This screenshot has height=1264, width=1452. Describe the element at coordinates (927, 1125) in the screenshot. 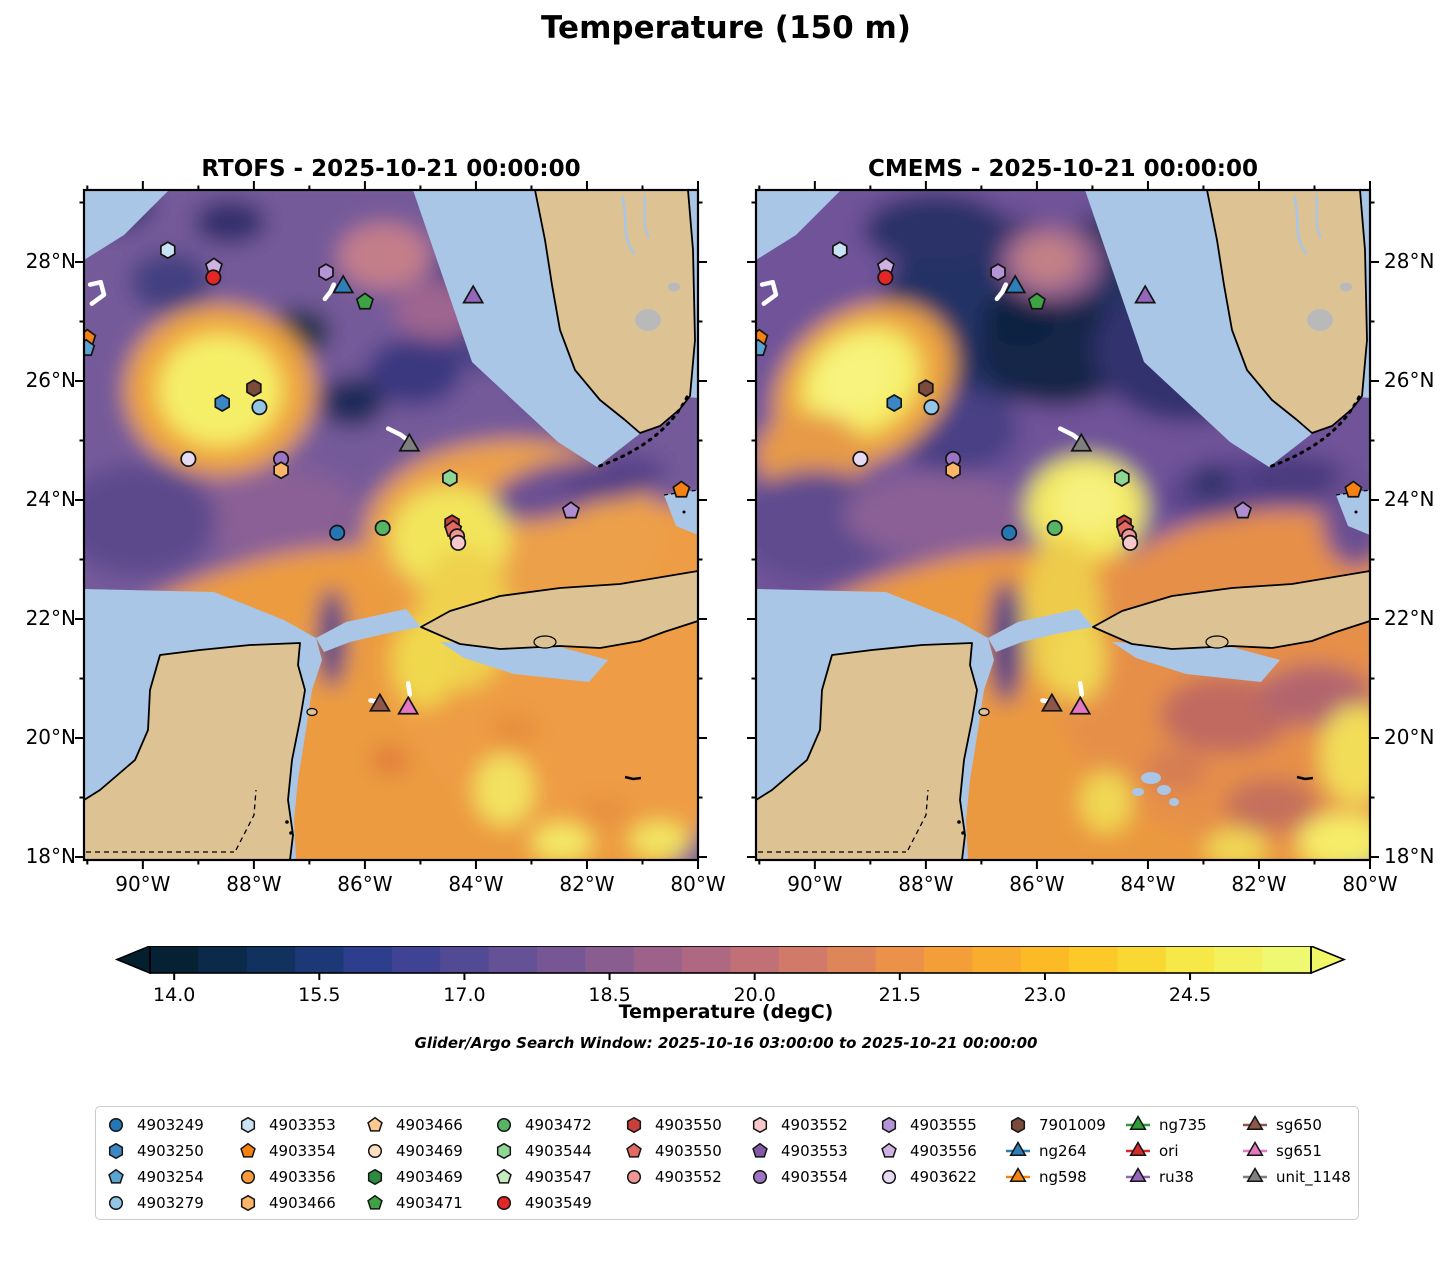

I see `legend-item-4903555: 4903555` at that location.